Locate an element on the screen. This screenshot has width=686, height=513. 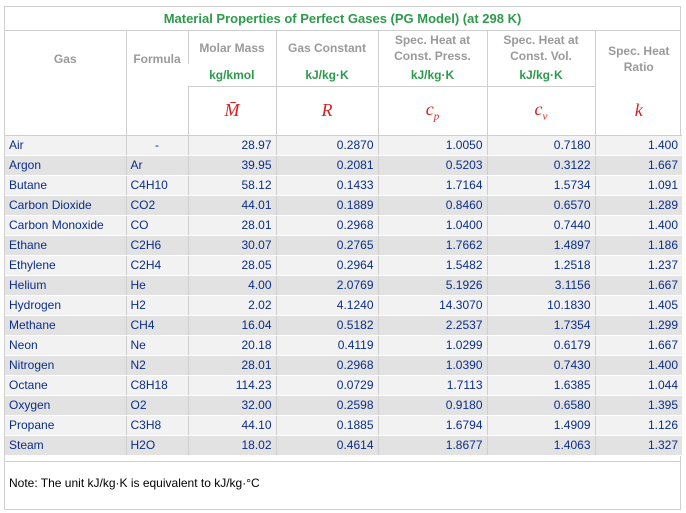
cp-cell: 0.9180 is located at coordinates (432, 405).